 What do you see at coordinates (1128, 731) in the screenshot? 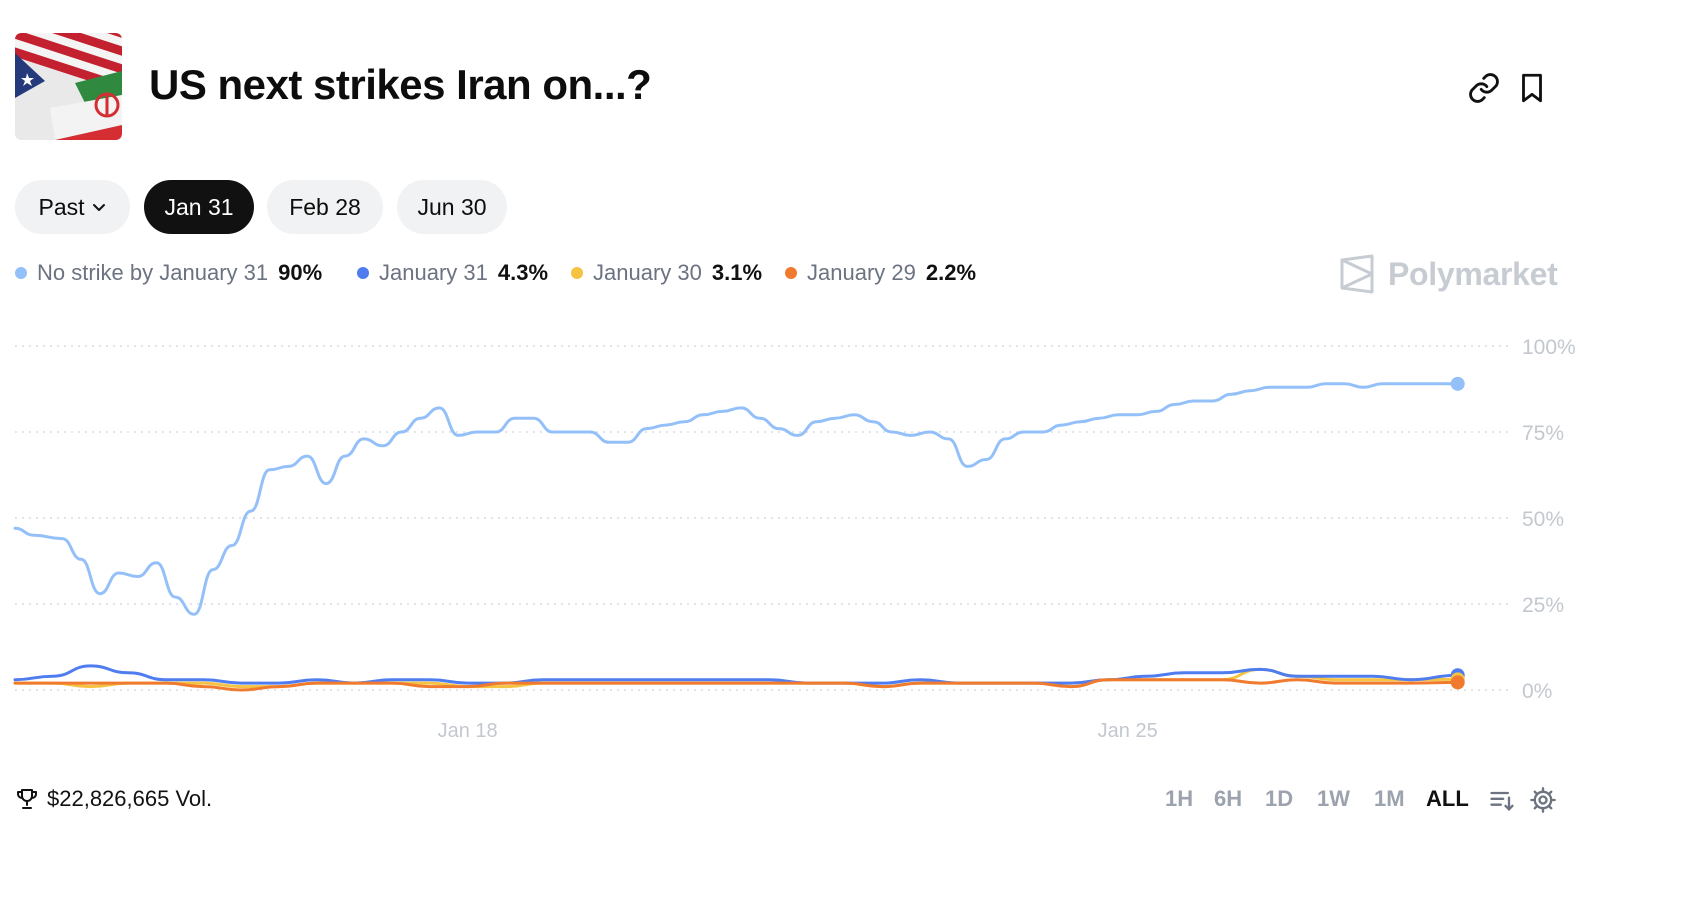
I see `x-tick-label: Jan 25` at bounding box center [1128, 731].